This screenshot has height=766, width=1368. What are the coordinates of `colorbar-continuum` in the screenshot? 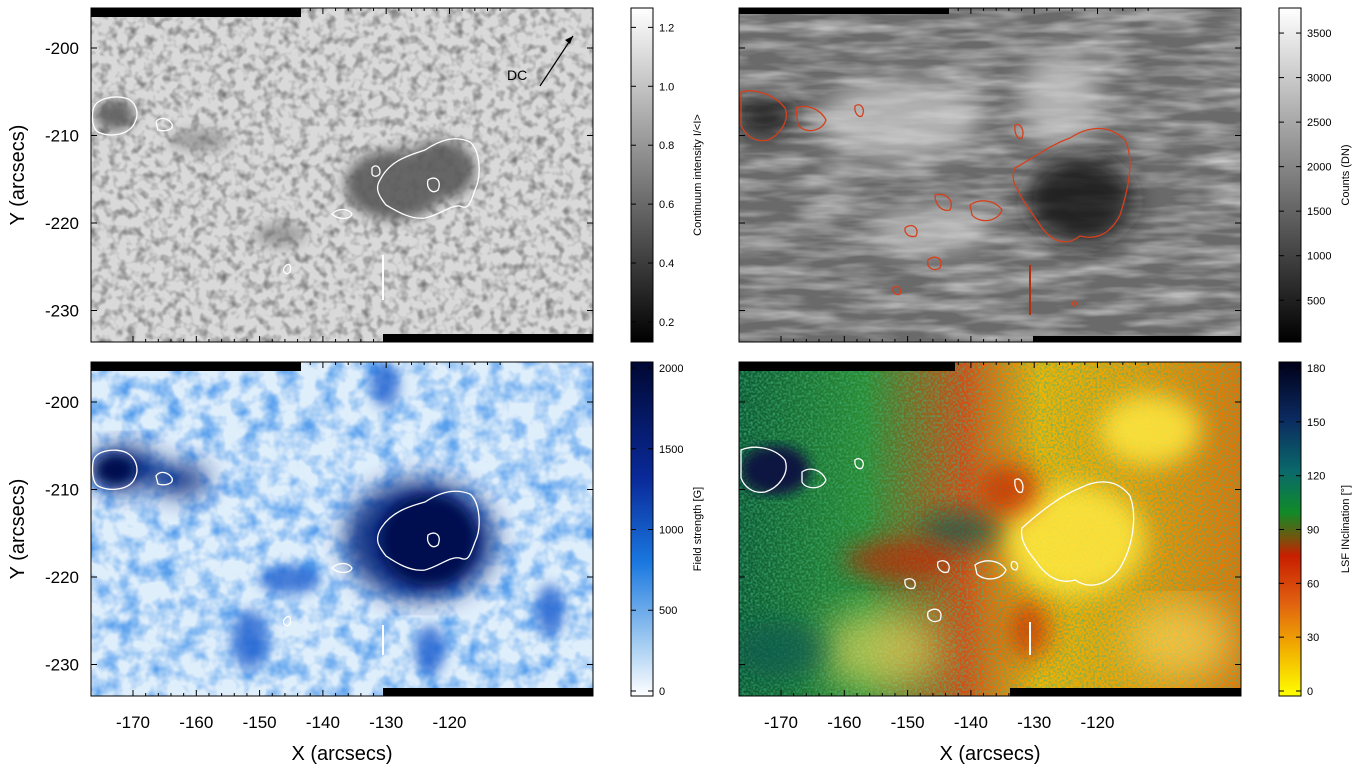 It's located at (642, 175).